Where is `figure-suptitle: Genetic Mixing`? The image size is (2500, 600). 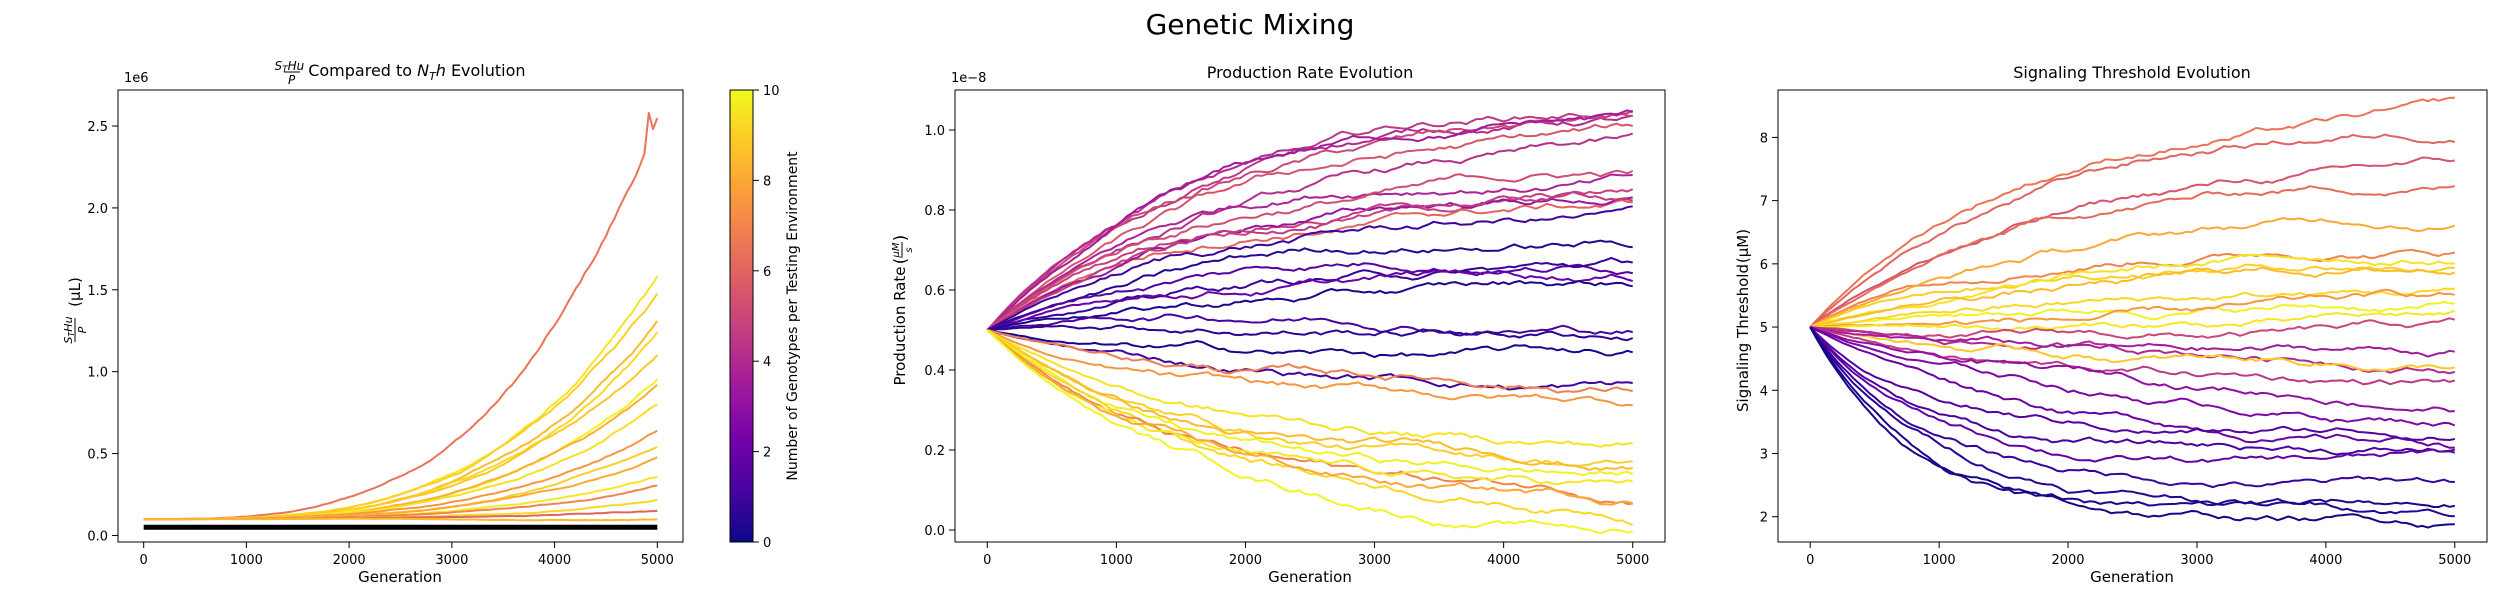 figure-suptitle: Genetic Mixing is located at coordinates (1250, 24).